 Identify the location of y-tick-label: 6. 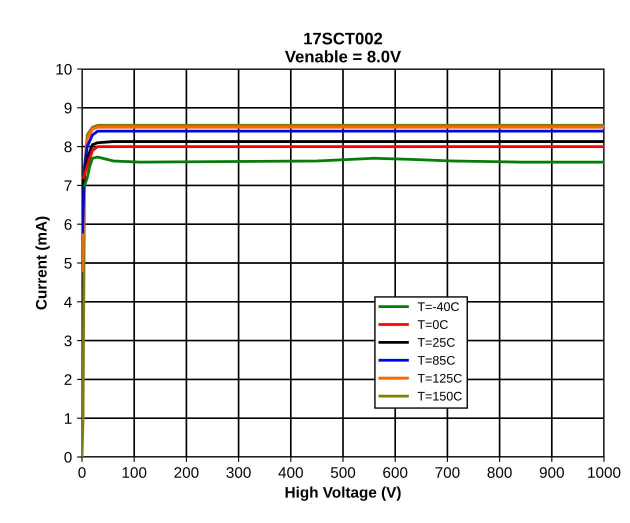
(68, 224).